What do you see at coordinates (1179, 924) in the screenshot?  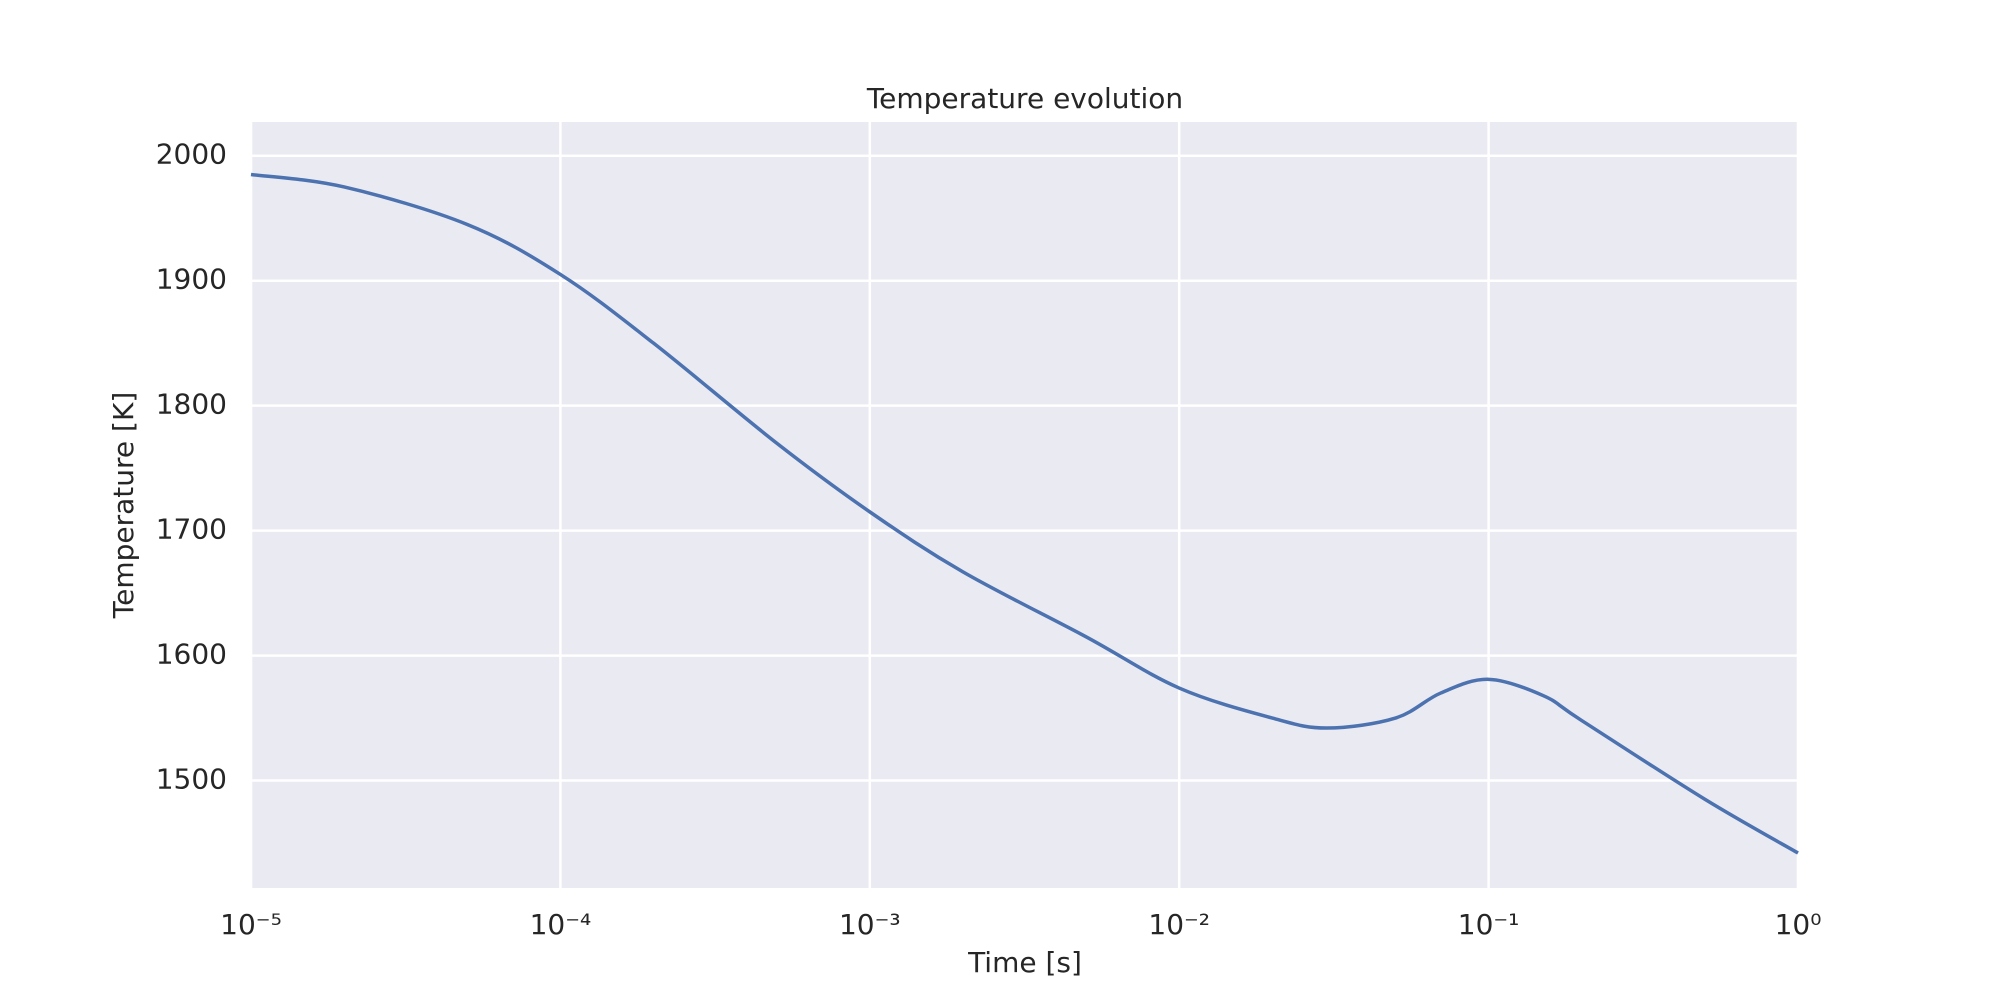 I see `x-tick-label: 10⁻²` at bounding box center [1179, 924].